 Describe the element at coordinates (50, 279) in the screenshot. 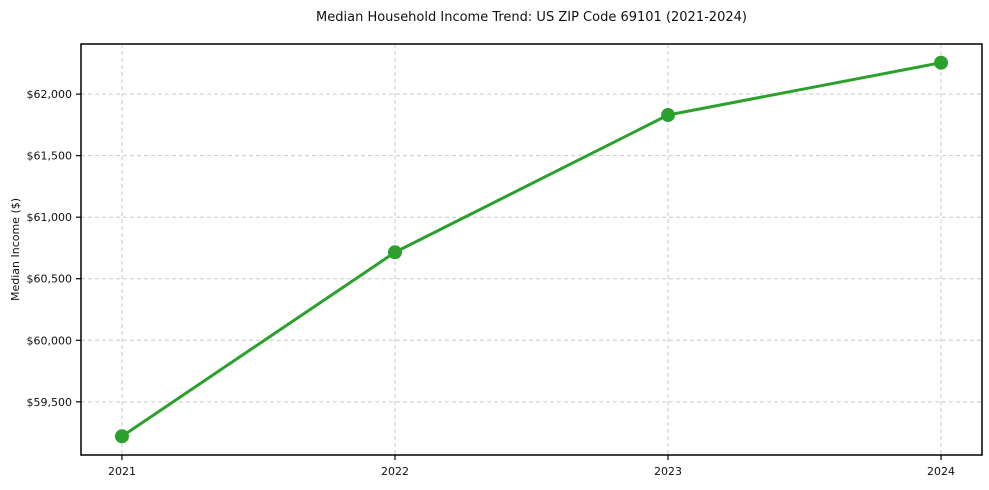

I see `y-tick-label: $60,500` at that location.